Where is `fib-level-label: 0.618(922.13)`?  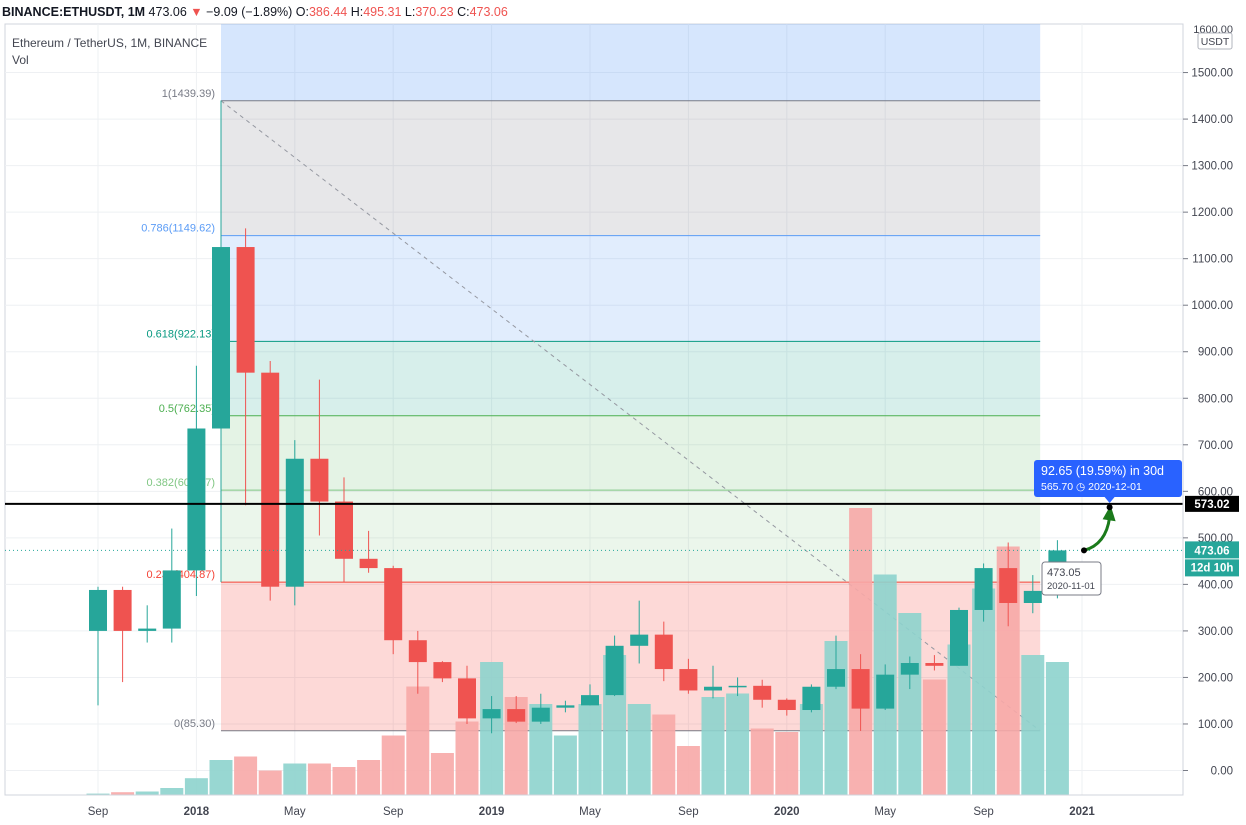
fib-level-label: 0.618(922.13) is located at coordinates (181, 334).